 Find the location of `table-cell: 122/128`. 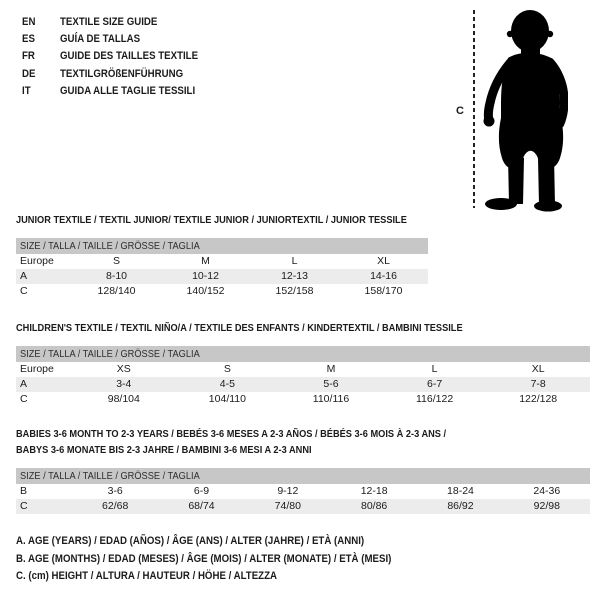

table-cell: 122/128 is located at coordinates (538, 399).